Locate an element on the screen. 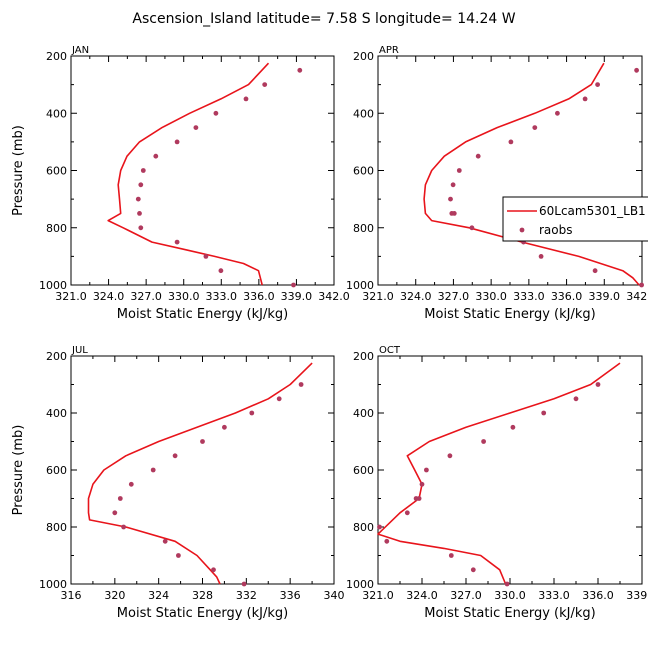  legend-dot-swatch is located at coordinates (522, 230).